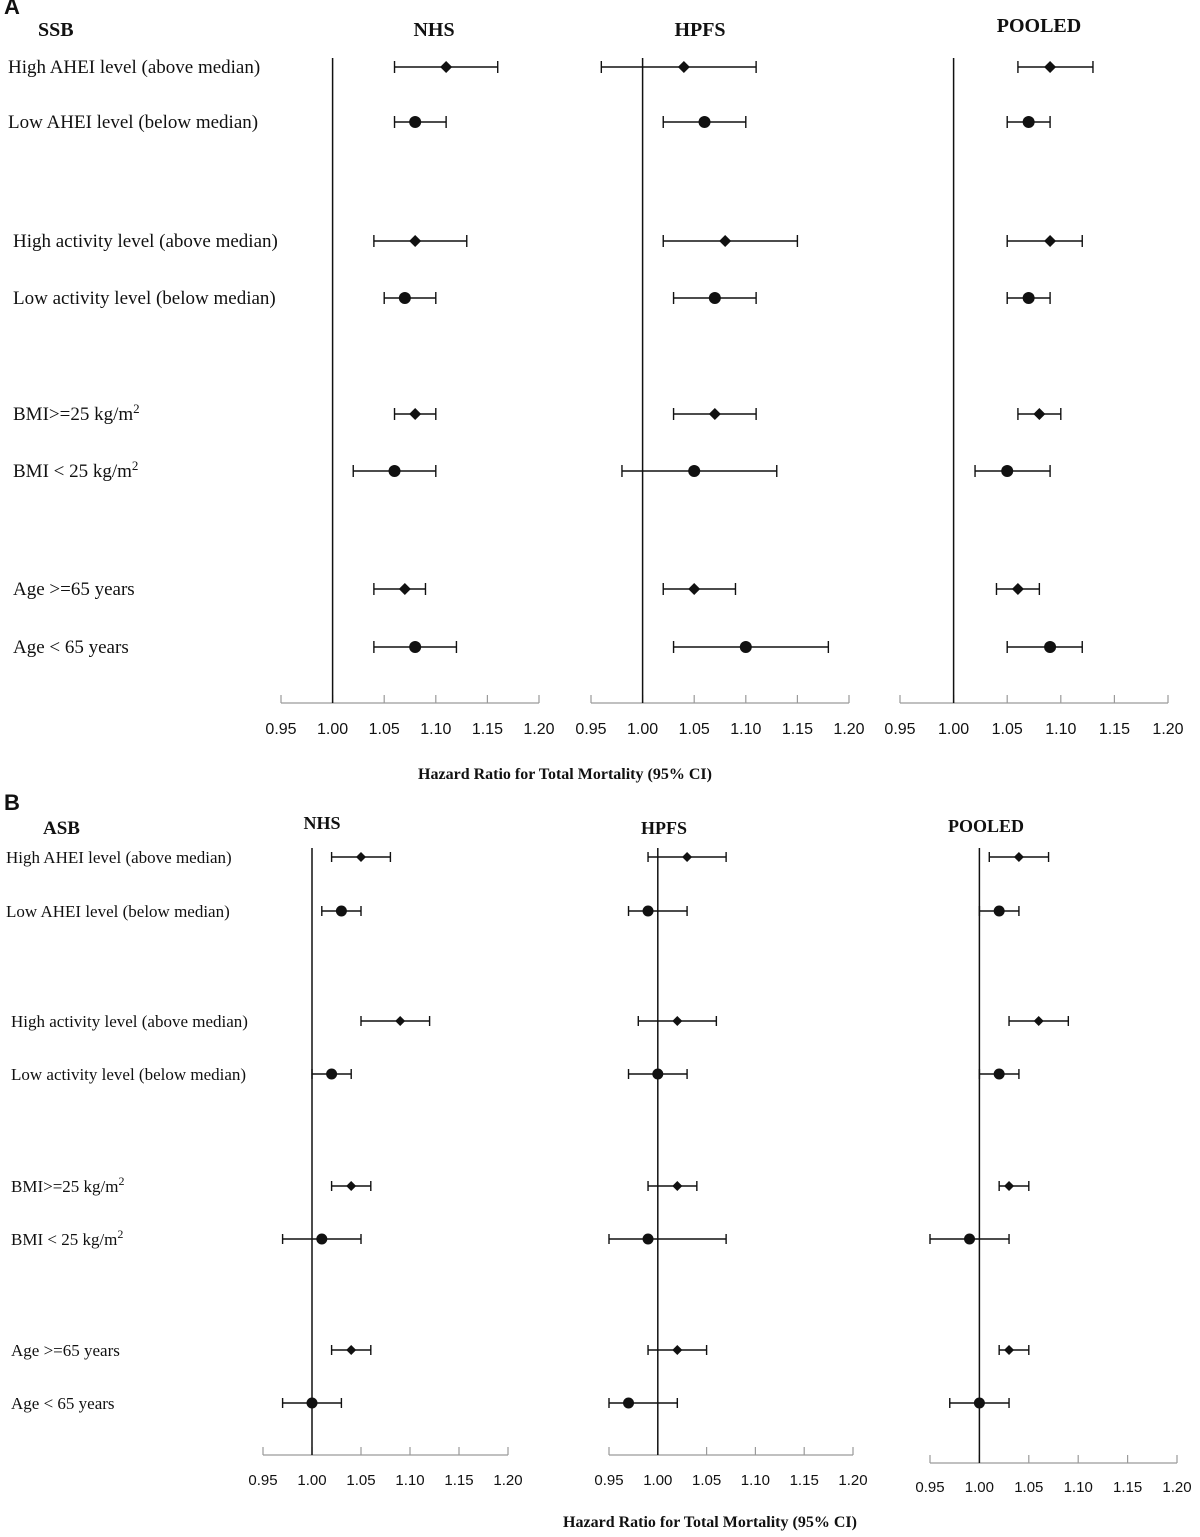 The height and width of the screenshot is (1537, 1200). I want to click on panel-a-hpfs-x-tick-label: 1.20, so click(848, 729).